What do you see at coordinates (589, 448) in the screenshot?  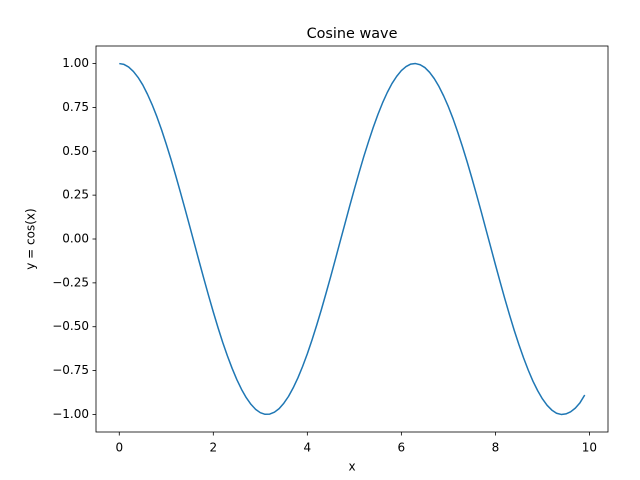 I see `x-tick-label: 10` at bounding box center [589, 448].